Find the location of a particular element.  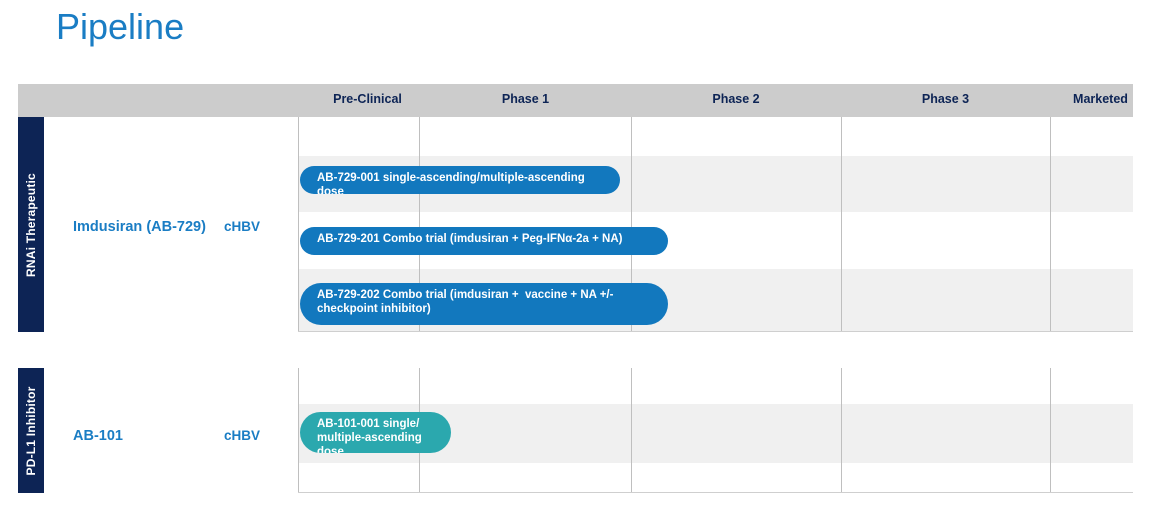

product-info-rnai: Imdusiran (AB-729) cHBV is located at coordinates (171, 224).